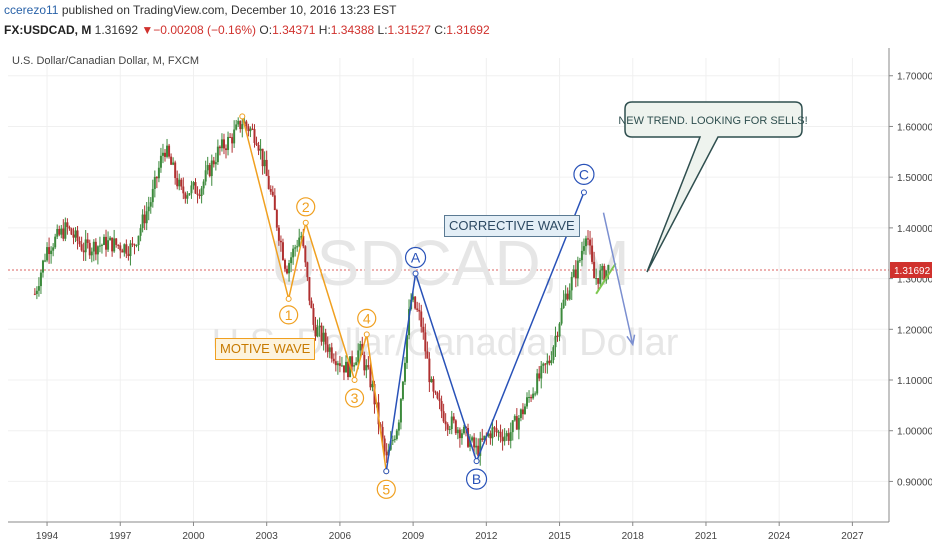 The width and height of the screenshot is (932, 550). I want to click on motive-label-1-text: 1, so click(289, 315).